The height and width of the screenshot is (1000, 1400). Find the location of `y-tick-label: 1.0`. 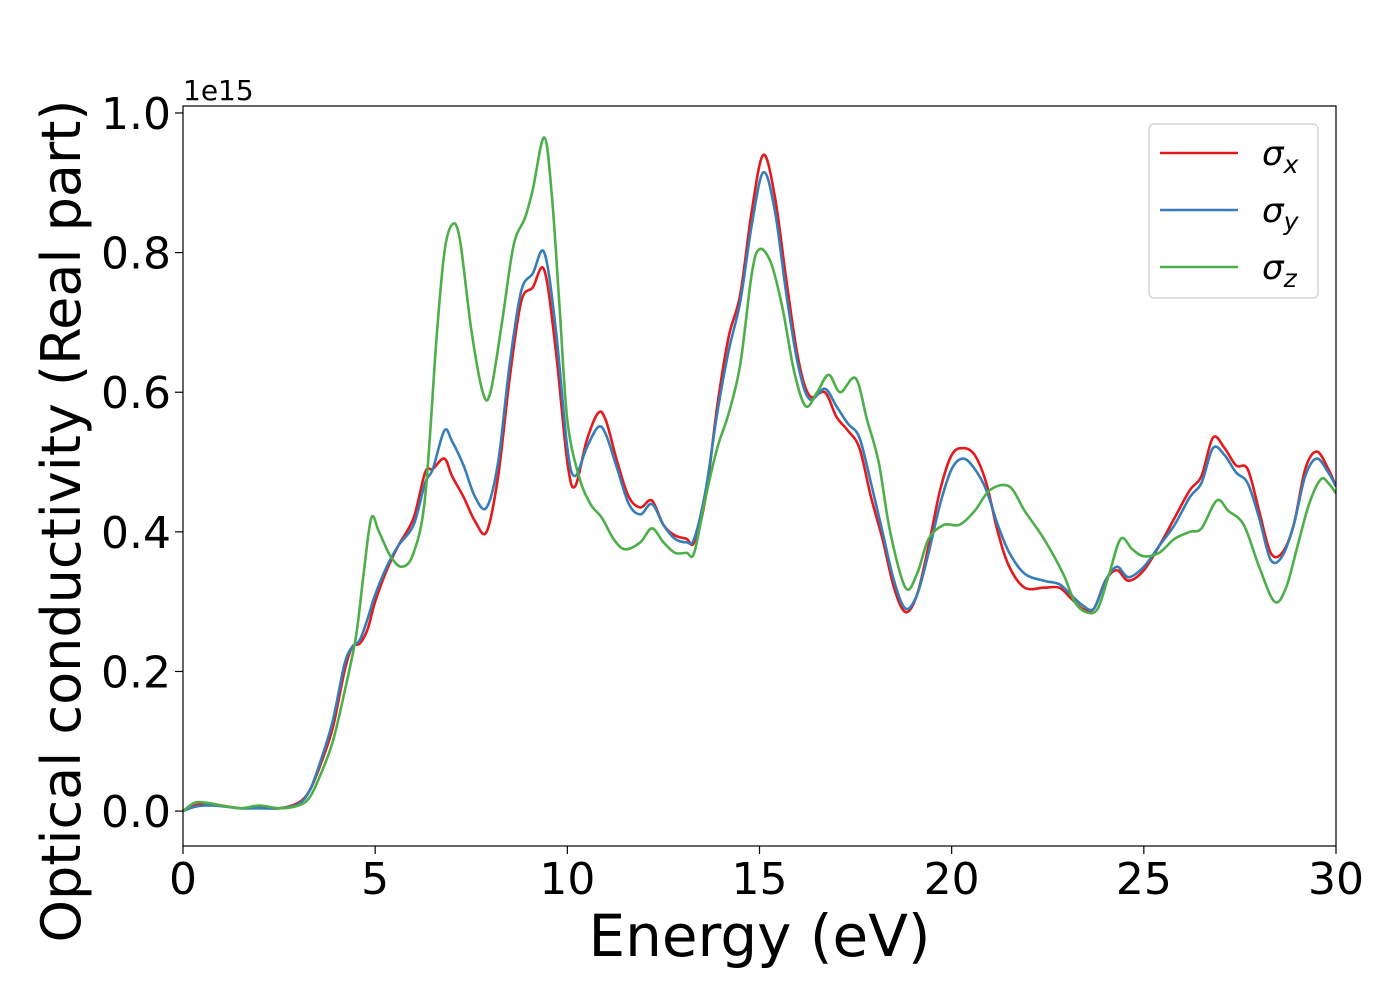

y-tick-label: 1.0 is located at coordinates (136, 114).